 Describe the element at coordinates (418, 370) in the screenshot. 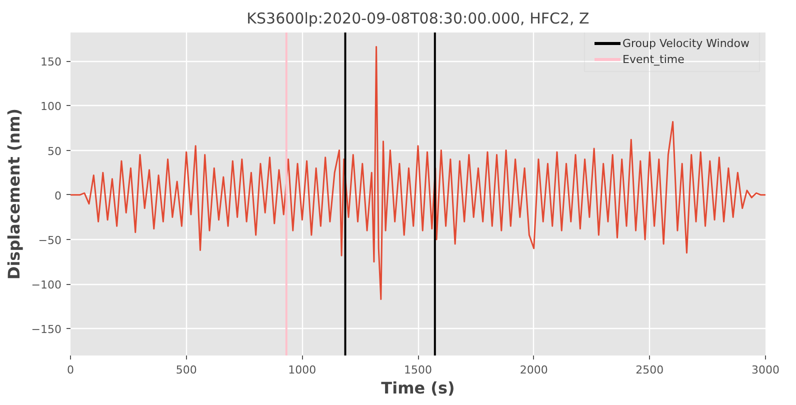

I see `x-tick-label: 1500` at that location.